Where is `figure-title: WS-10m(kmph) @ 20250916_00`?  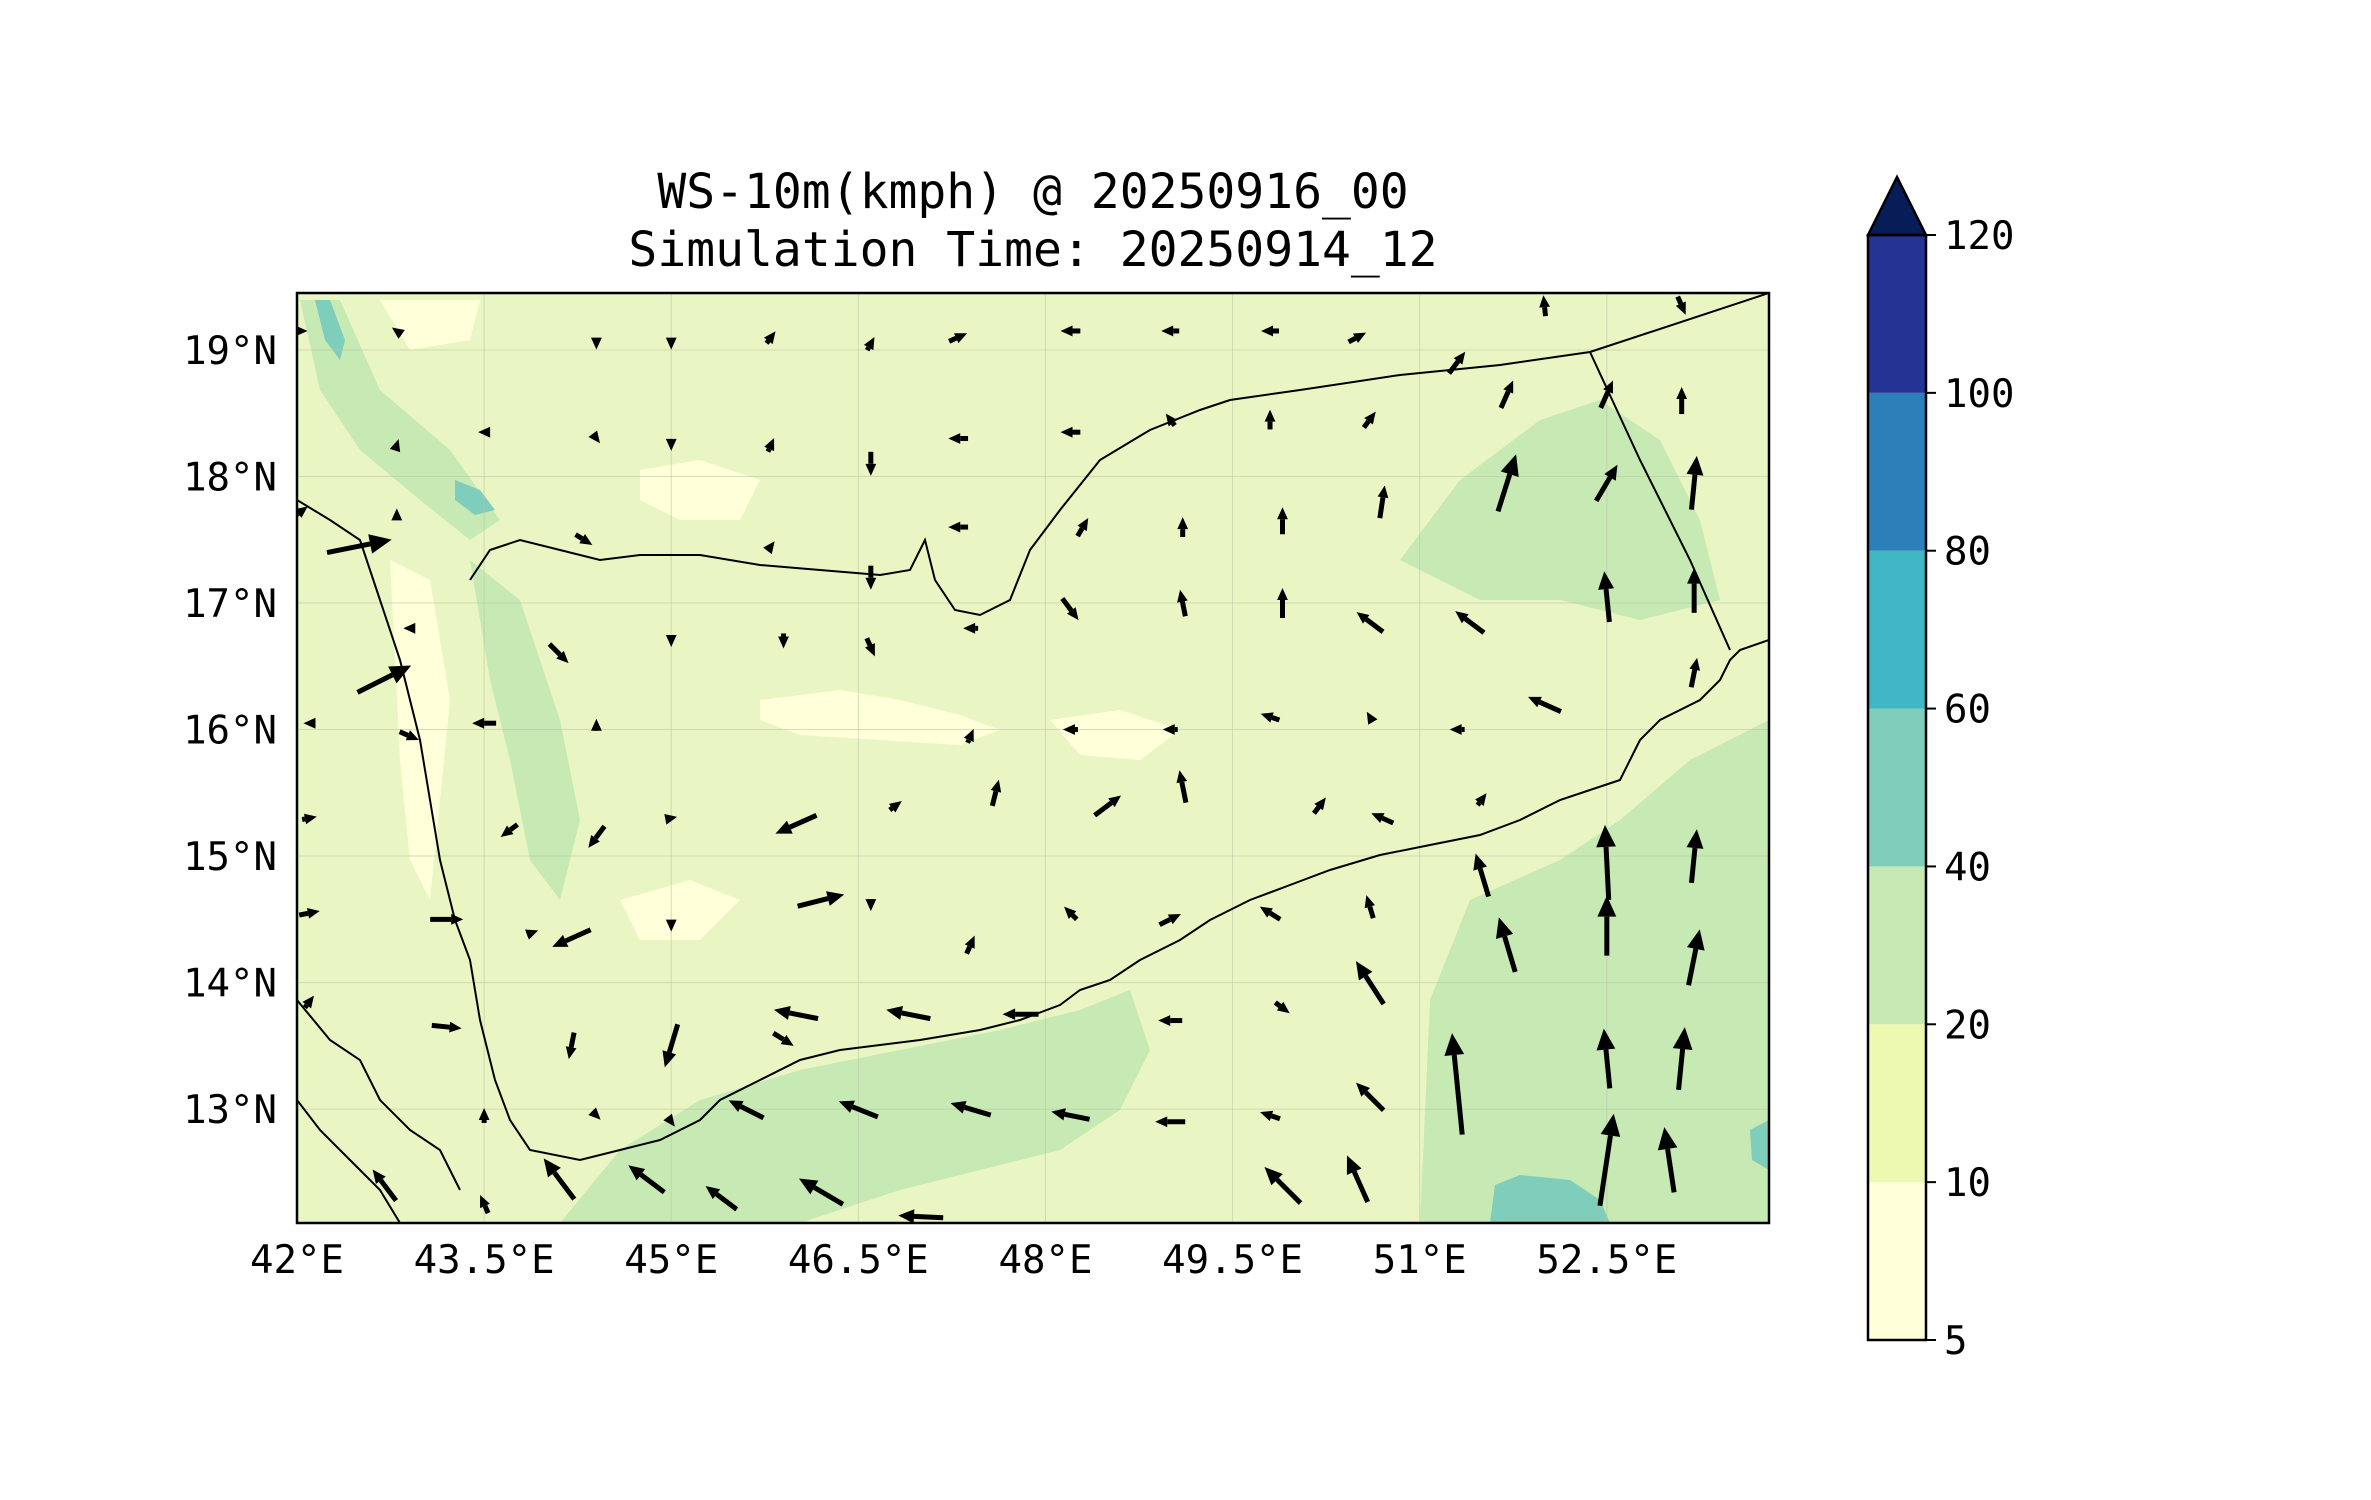
figure-title: WS-10m(kmph) @ 20250916_00 is located at coordinates (1032, 192).